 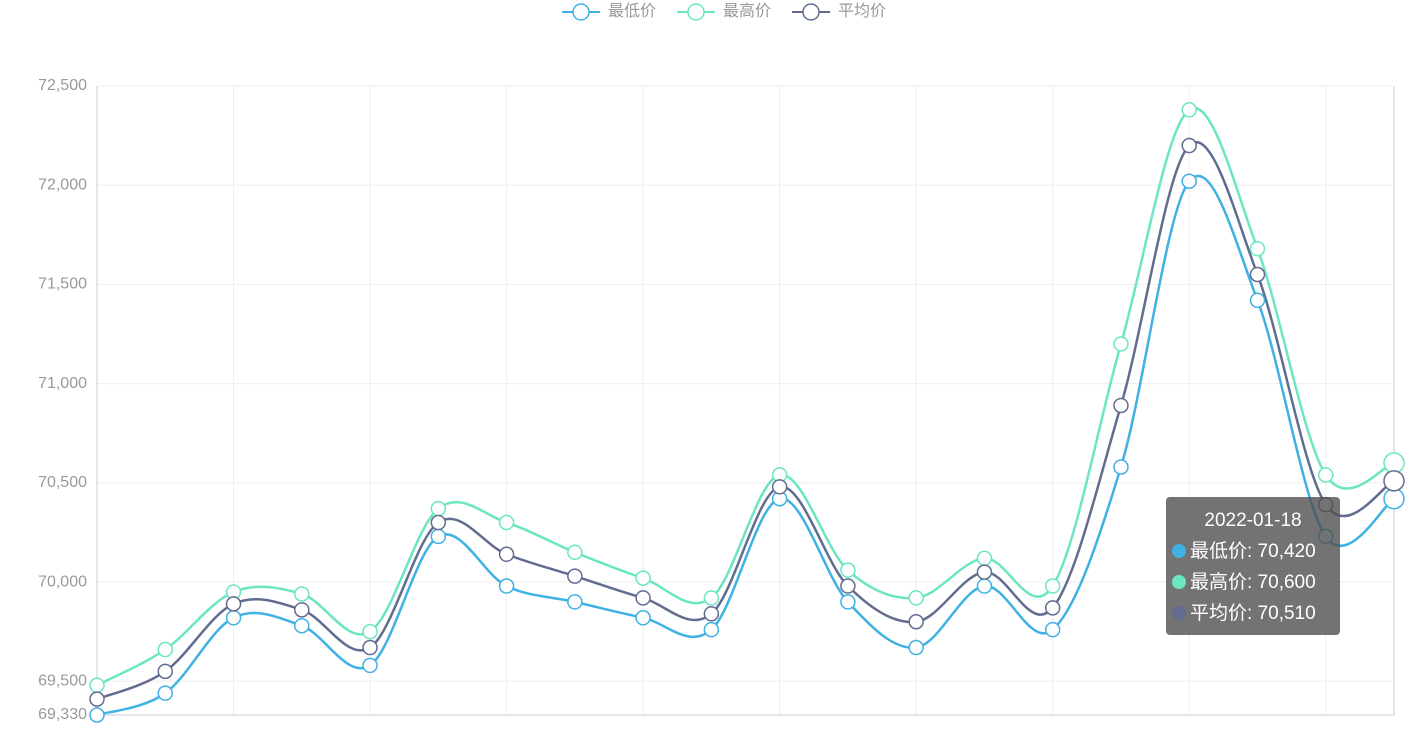 What do you see at coordinates (62, 284) in the screenshot?
I see `y-tick-label: 71,500` at bounding box center [62, 284].